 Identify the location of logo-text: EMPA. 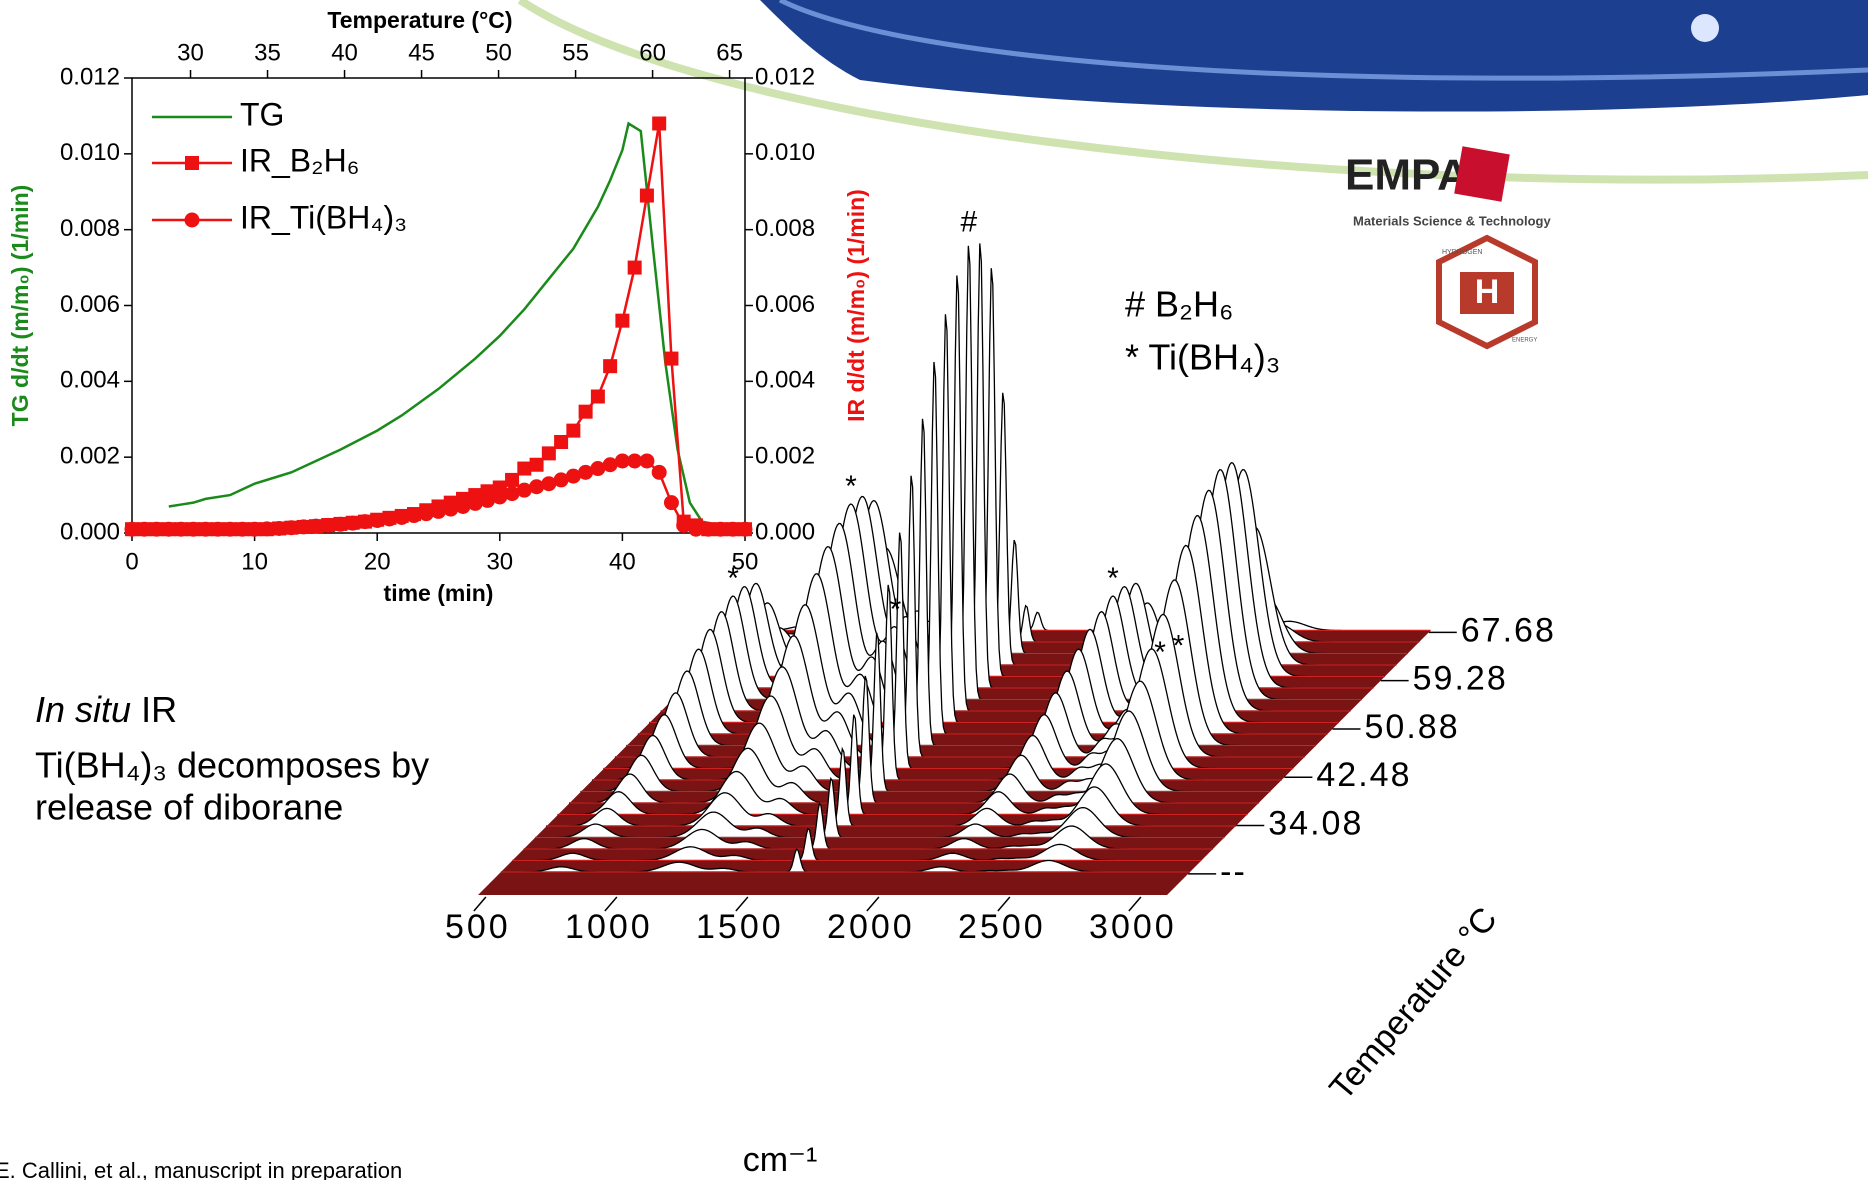
(1407, 175).